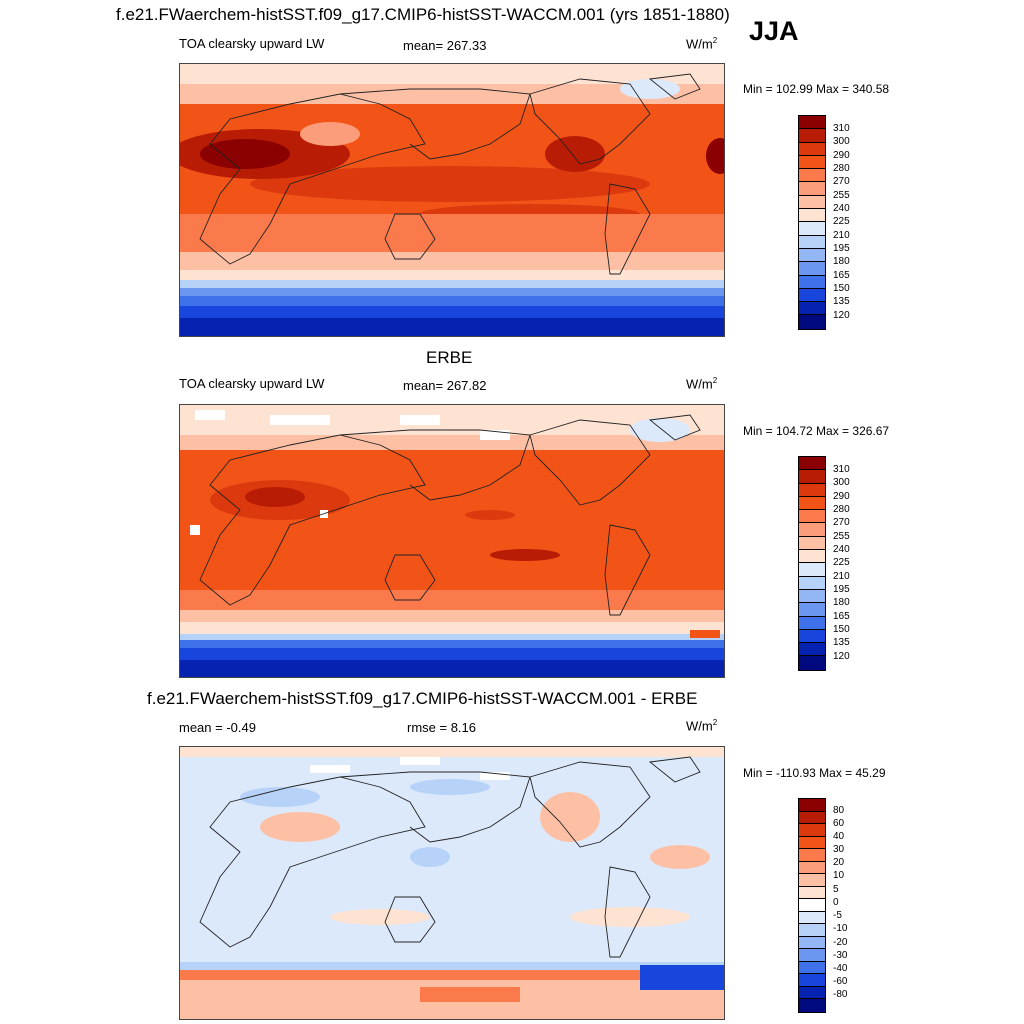 This screenshot has width=1024, height=1024. I want to click on colorbar-tick-label: 10, so click(839, 875).